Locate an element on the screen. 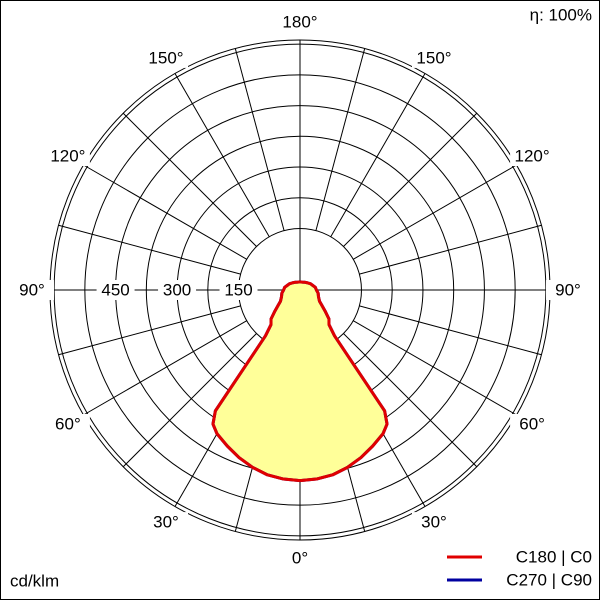 The image size is (600, 600). efficiency: η: 100% is located at coordinates (561, 14).